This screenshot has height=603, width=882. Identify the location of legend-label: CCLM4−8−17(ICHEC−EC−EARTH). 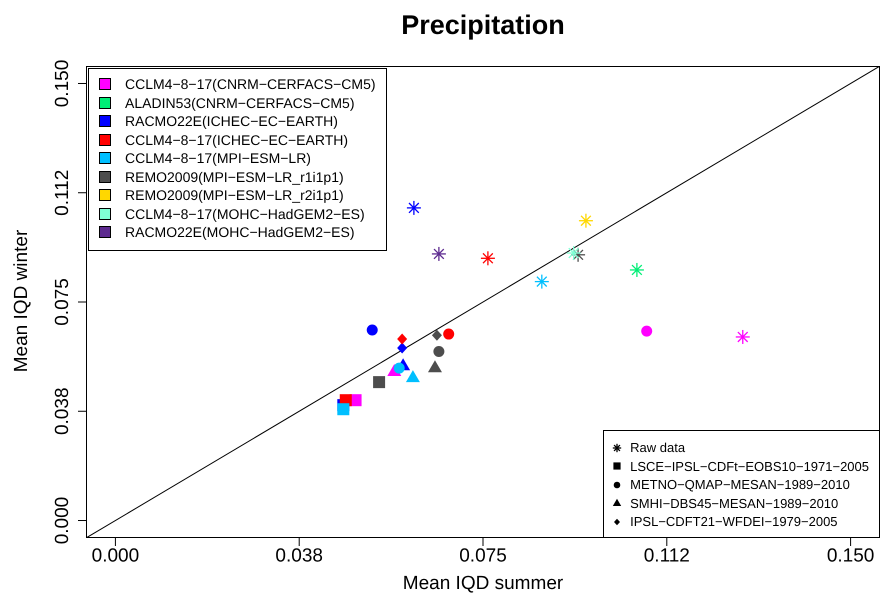
(236, 140).